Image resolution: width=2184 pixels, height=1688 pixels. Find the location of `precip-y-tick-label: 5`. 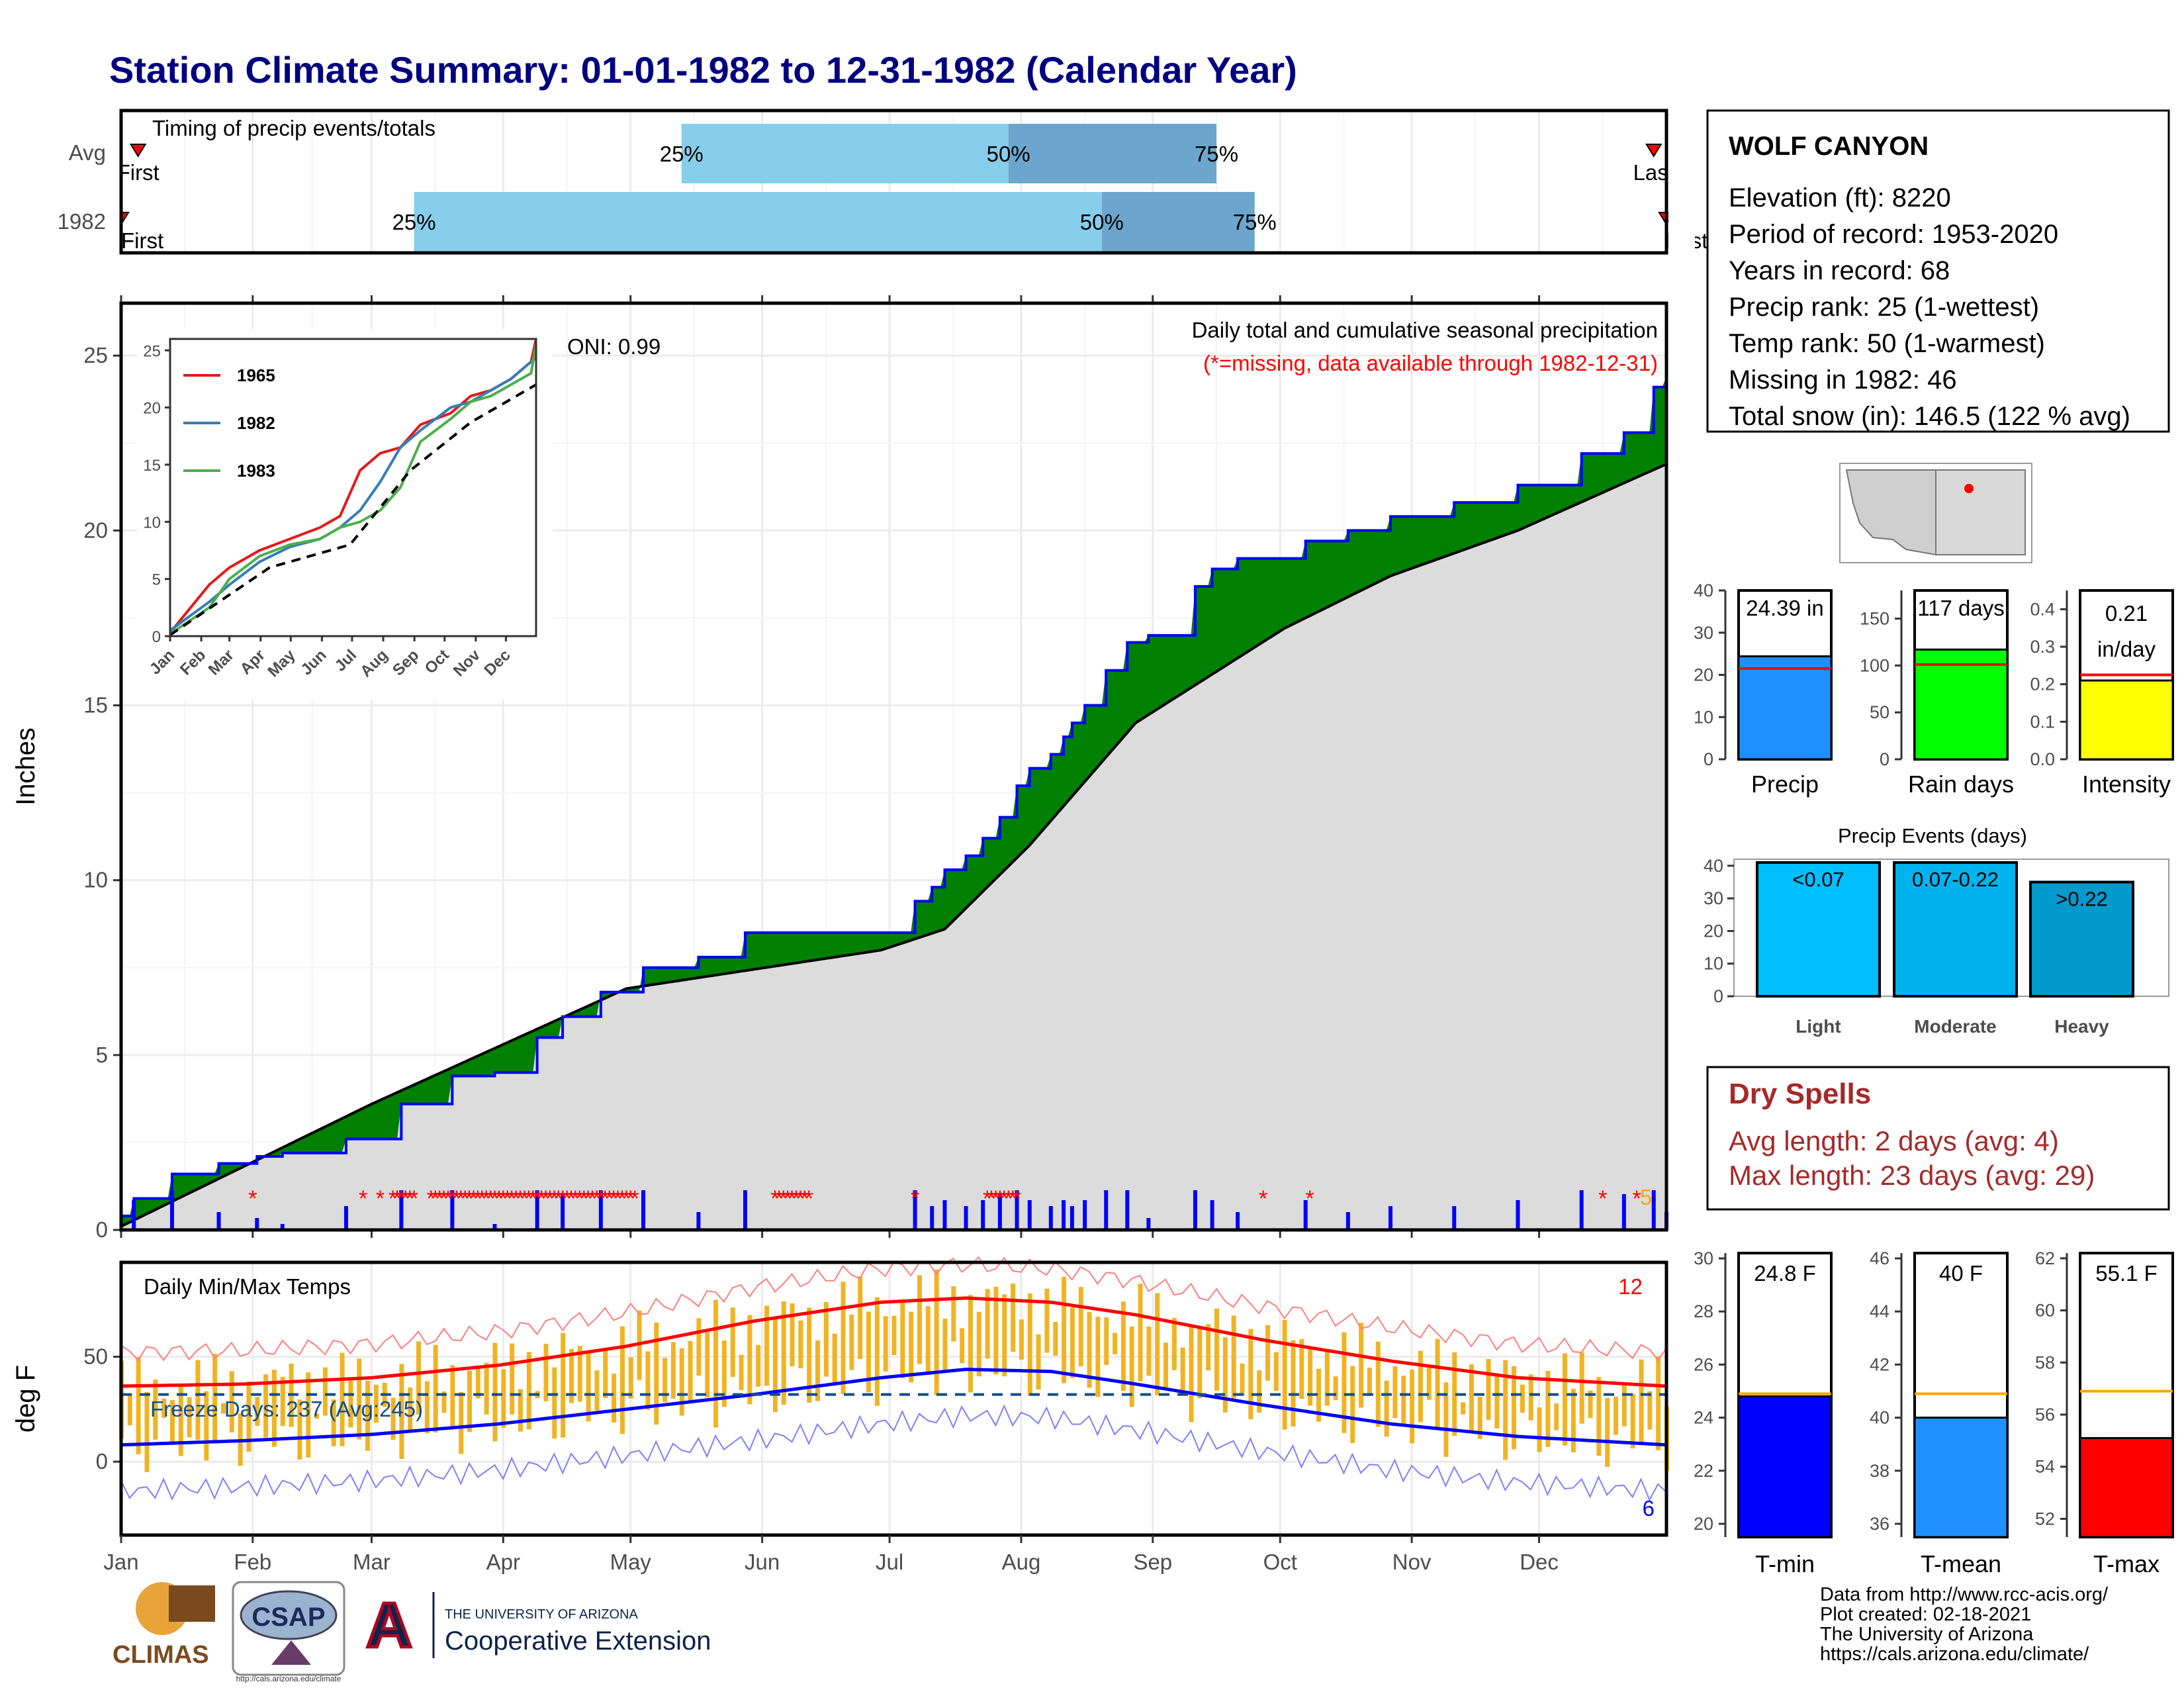

precip-y-tick-label: 5 is located at coordinates (102, 1055).